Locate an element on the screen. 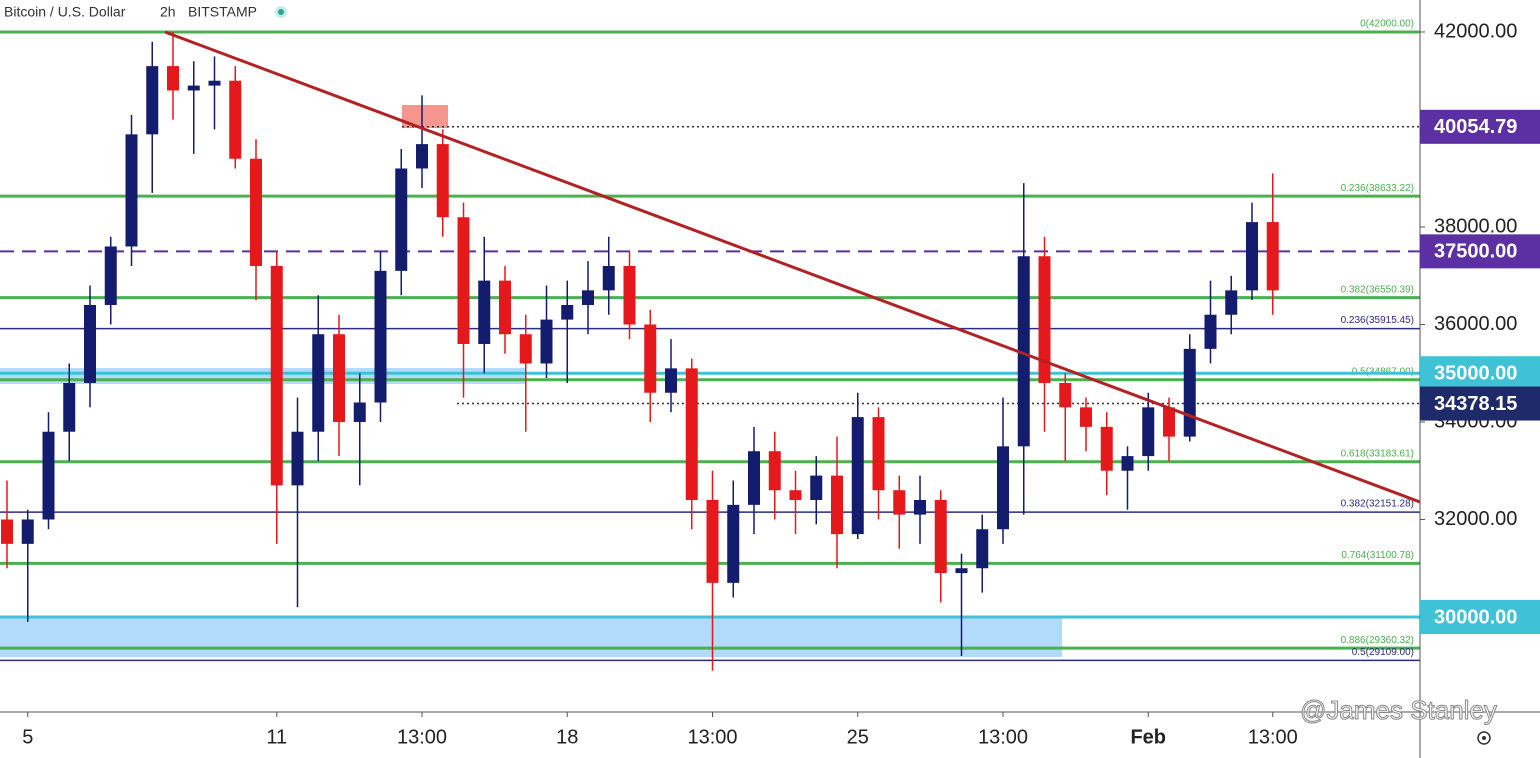 The height and width of the screenshot is (758, 1540). x-tick-label: 5 is located at coordinates (27, 737).